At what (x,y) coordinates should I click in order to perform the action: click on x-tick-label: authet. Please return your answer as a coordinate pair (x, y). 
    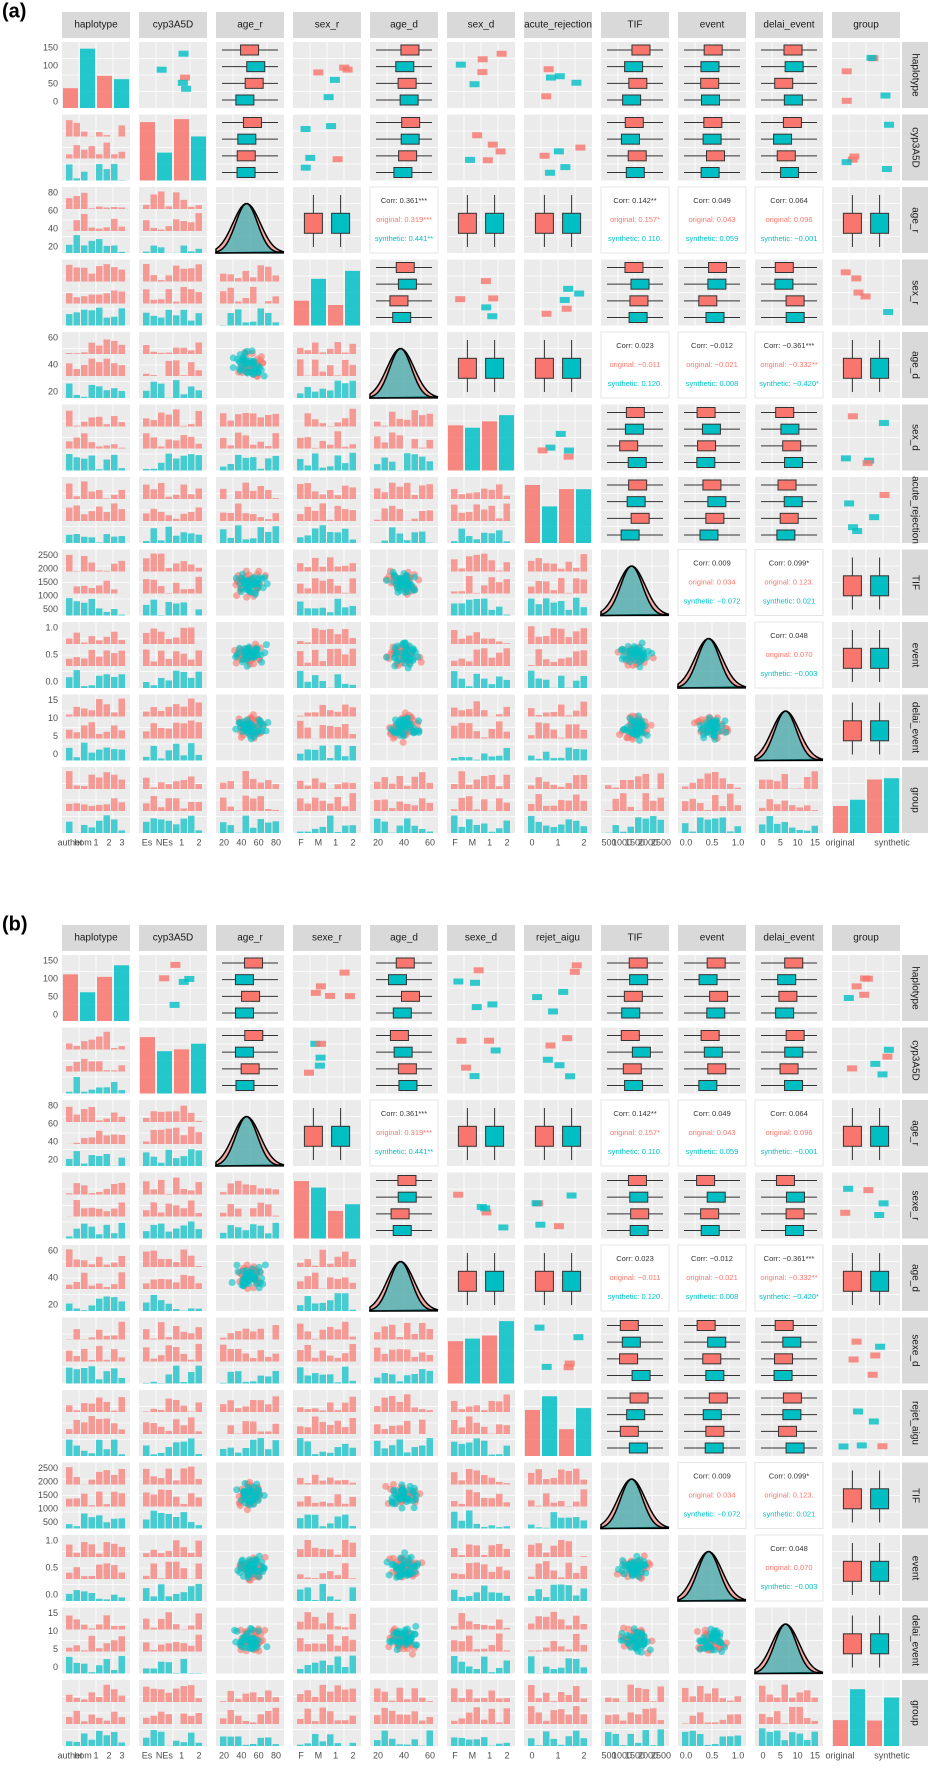
    Looking at the image, I should click on (70, 842).